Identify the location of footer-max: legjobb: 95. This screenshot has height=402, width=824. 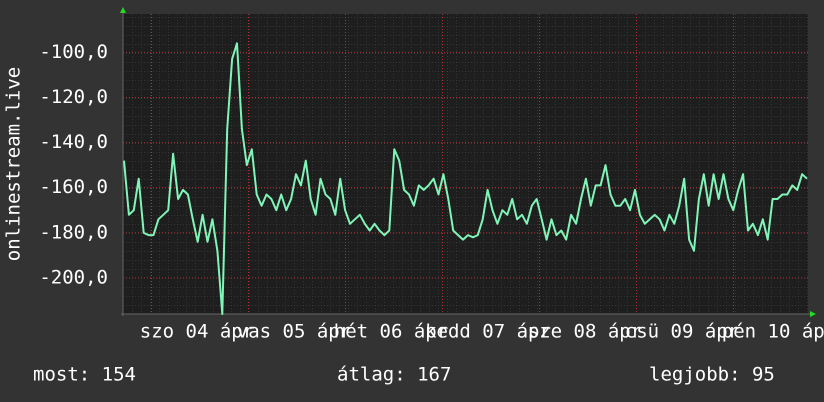
(712, 375).